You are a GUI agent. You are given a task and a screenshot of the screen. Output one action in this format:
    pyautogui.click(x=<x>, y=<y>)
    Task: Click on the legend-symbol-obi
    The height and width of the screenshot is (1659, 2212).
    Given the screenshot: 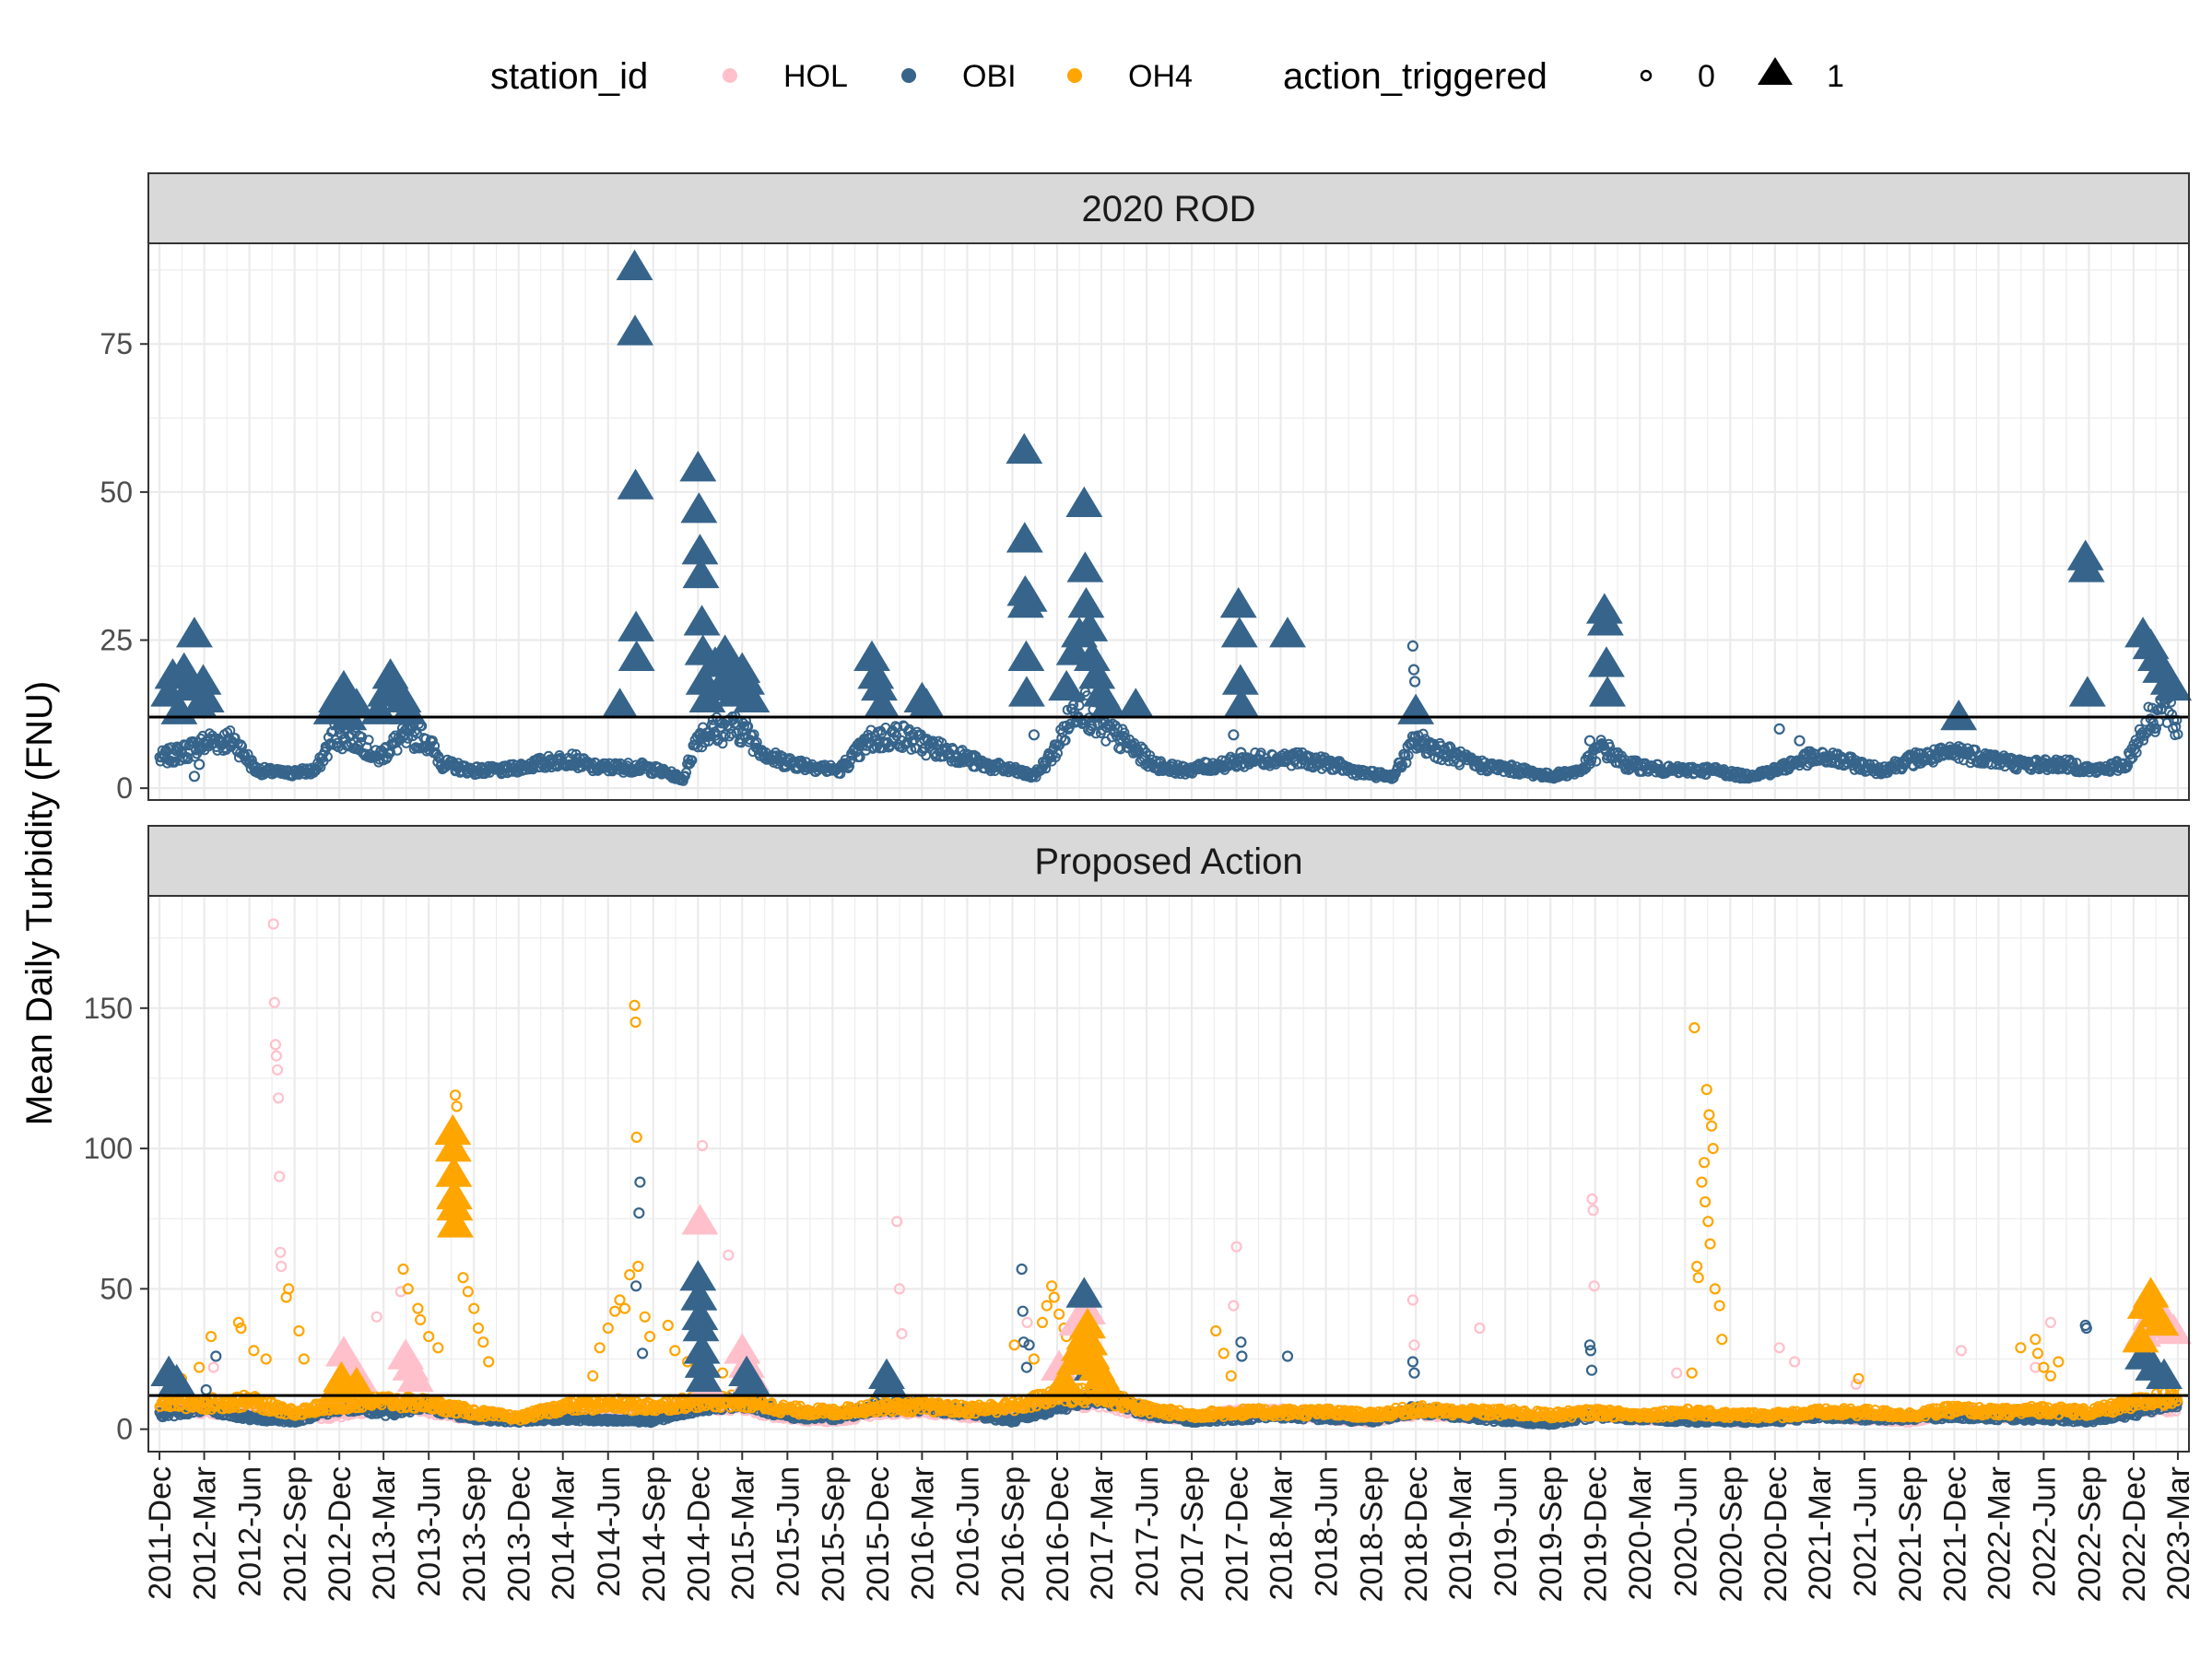 What is the action you would take?
    pyautogui.click(x=908, y=75)
    